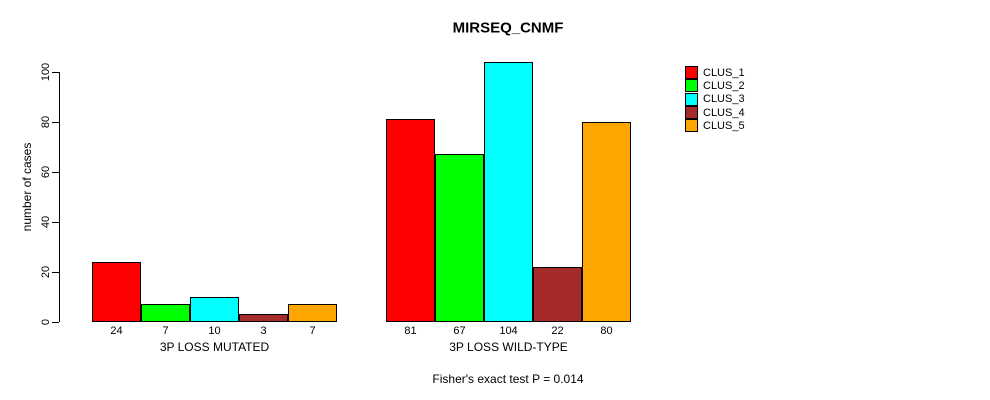 This screenshot has width=990, height=400. What do you see at coordinates (27, 187) in the screenshot?
I see `y-axis-label: number of cases` at bounding box center [27, 187].